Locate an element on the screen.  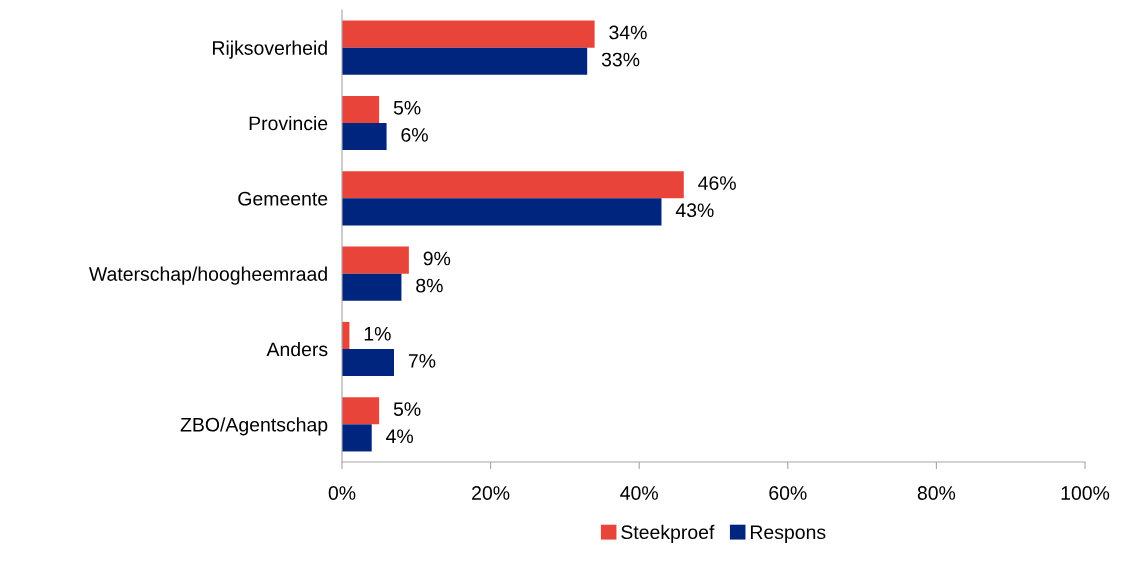
x-tick-label: 0% is located at coordinates (342, 493).